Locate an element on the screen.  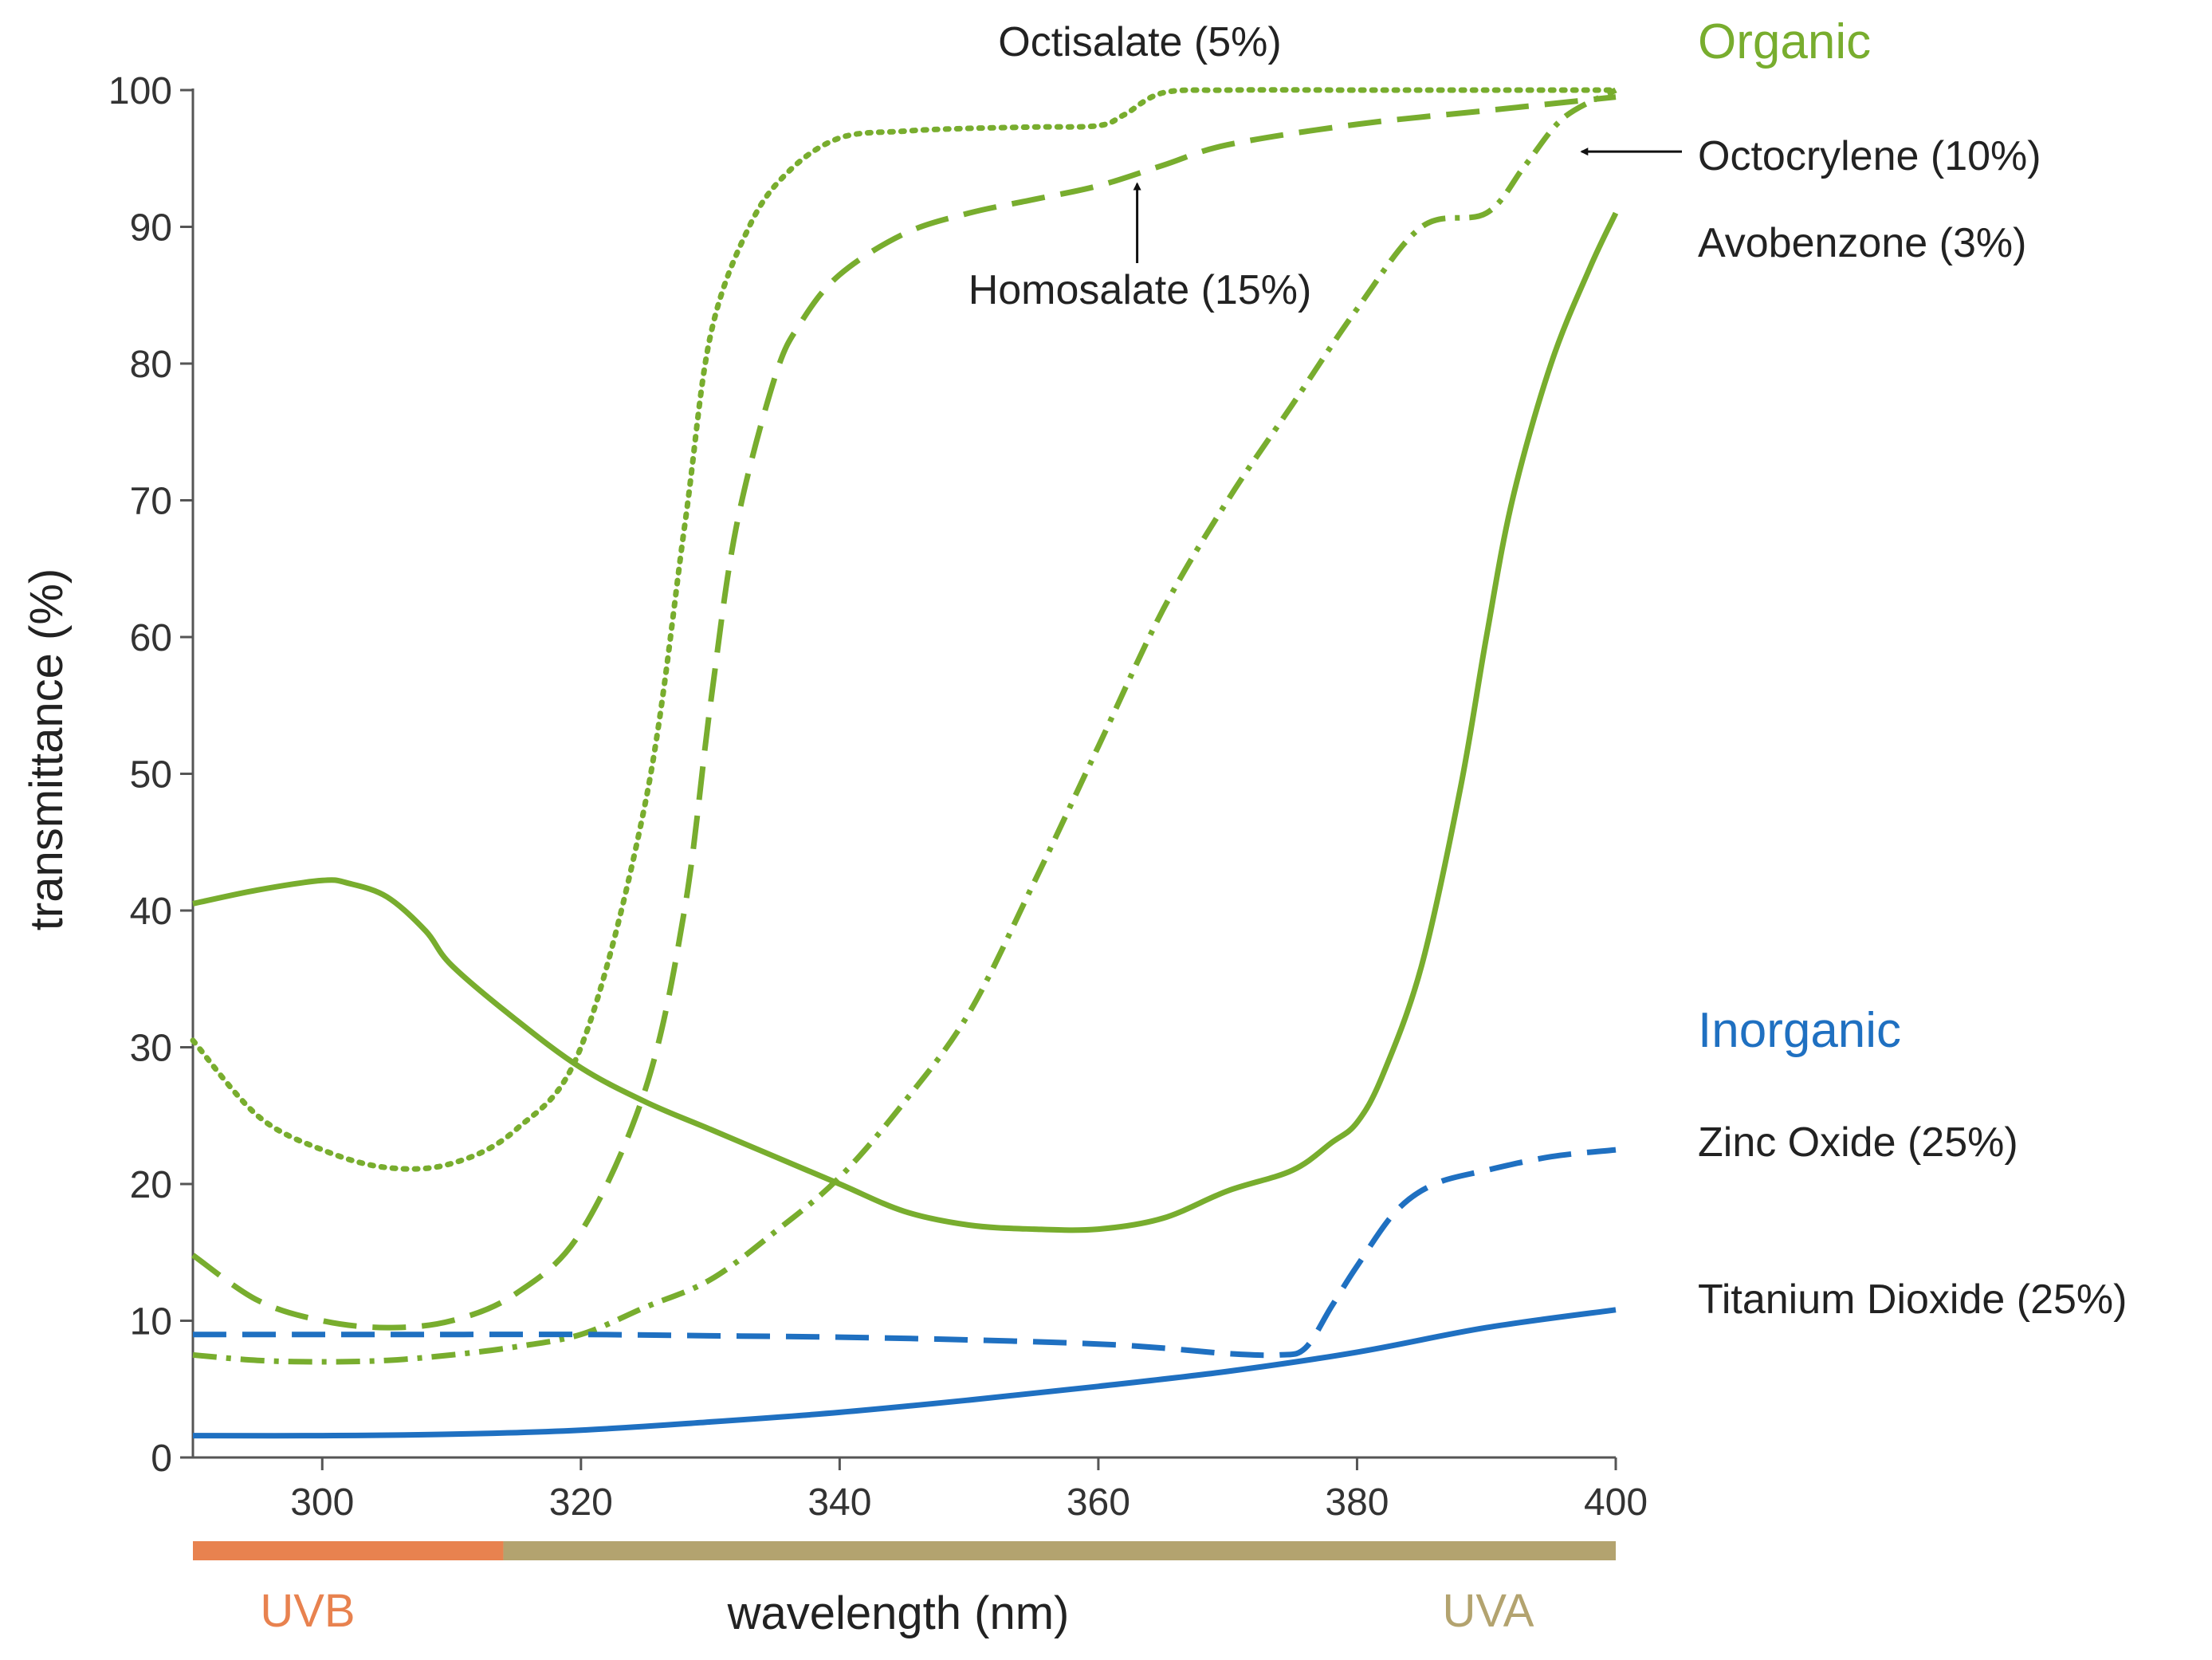
y-tick-label: 90 is located at coordinates (151, 228).